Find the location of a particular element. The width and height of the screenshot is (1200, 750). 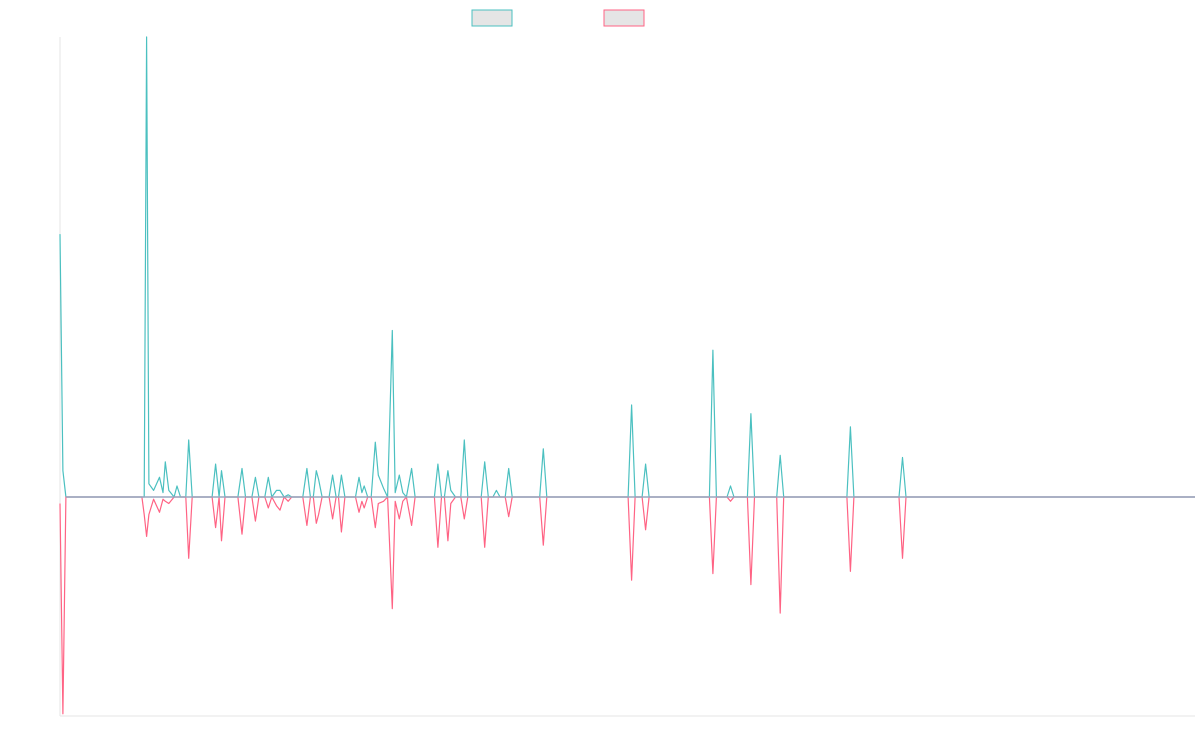

legend is located at coordinates (558, 18).